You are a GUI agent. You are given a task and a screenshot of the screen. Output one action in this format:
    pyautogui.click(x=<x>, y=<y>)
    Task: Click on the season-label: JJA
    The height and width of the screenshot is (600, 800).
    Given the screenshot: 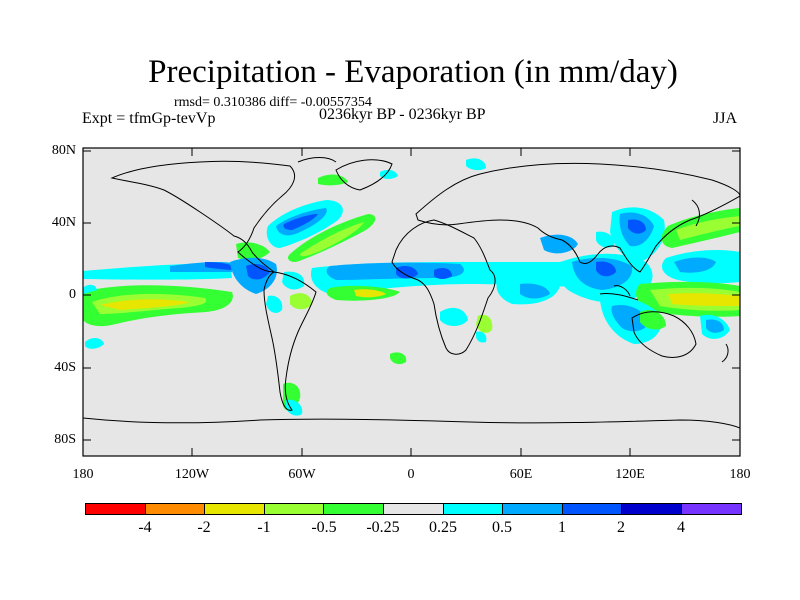 What is the action you would take?
    pyautogui.click(x=725, y=118)
    